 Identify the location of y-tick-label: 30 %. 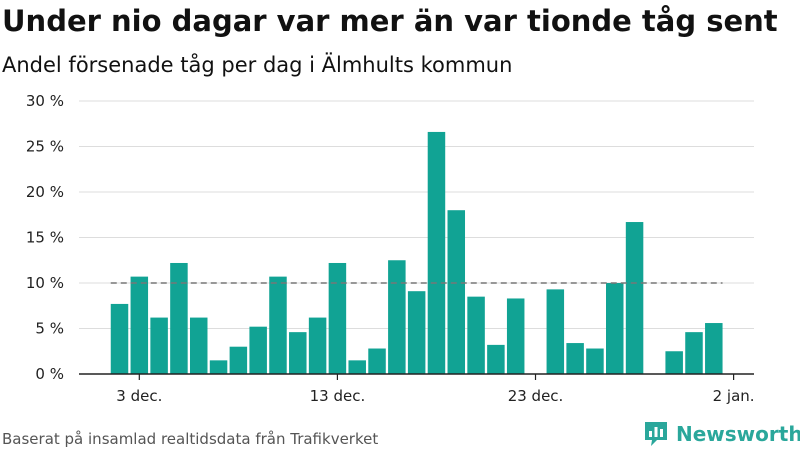
(45, 101).